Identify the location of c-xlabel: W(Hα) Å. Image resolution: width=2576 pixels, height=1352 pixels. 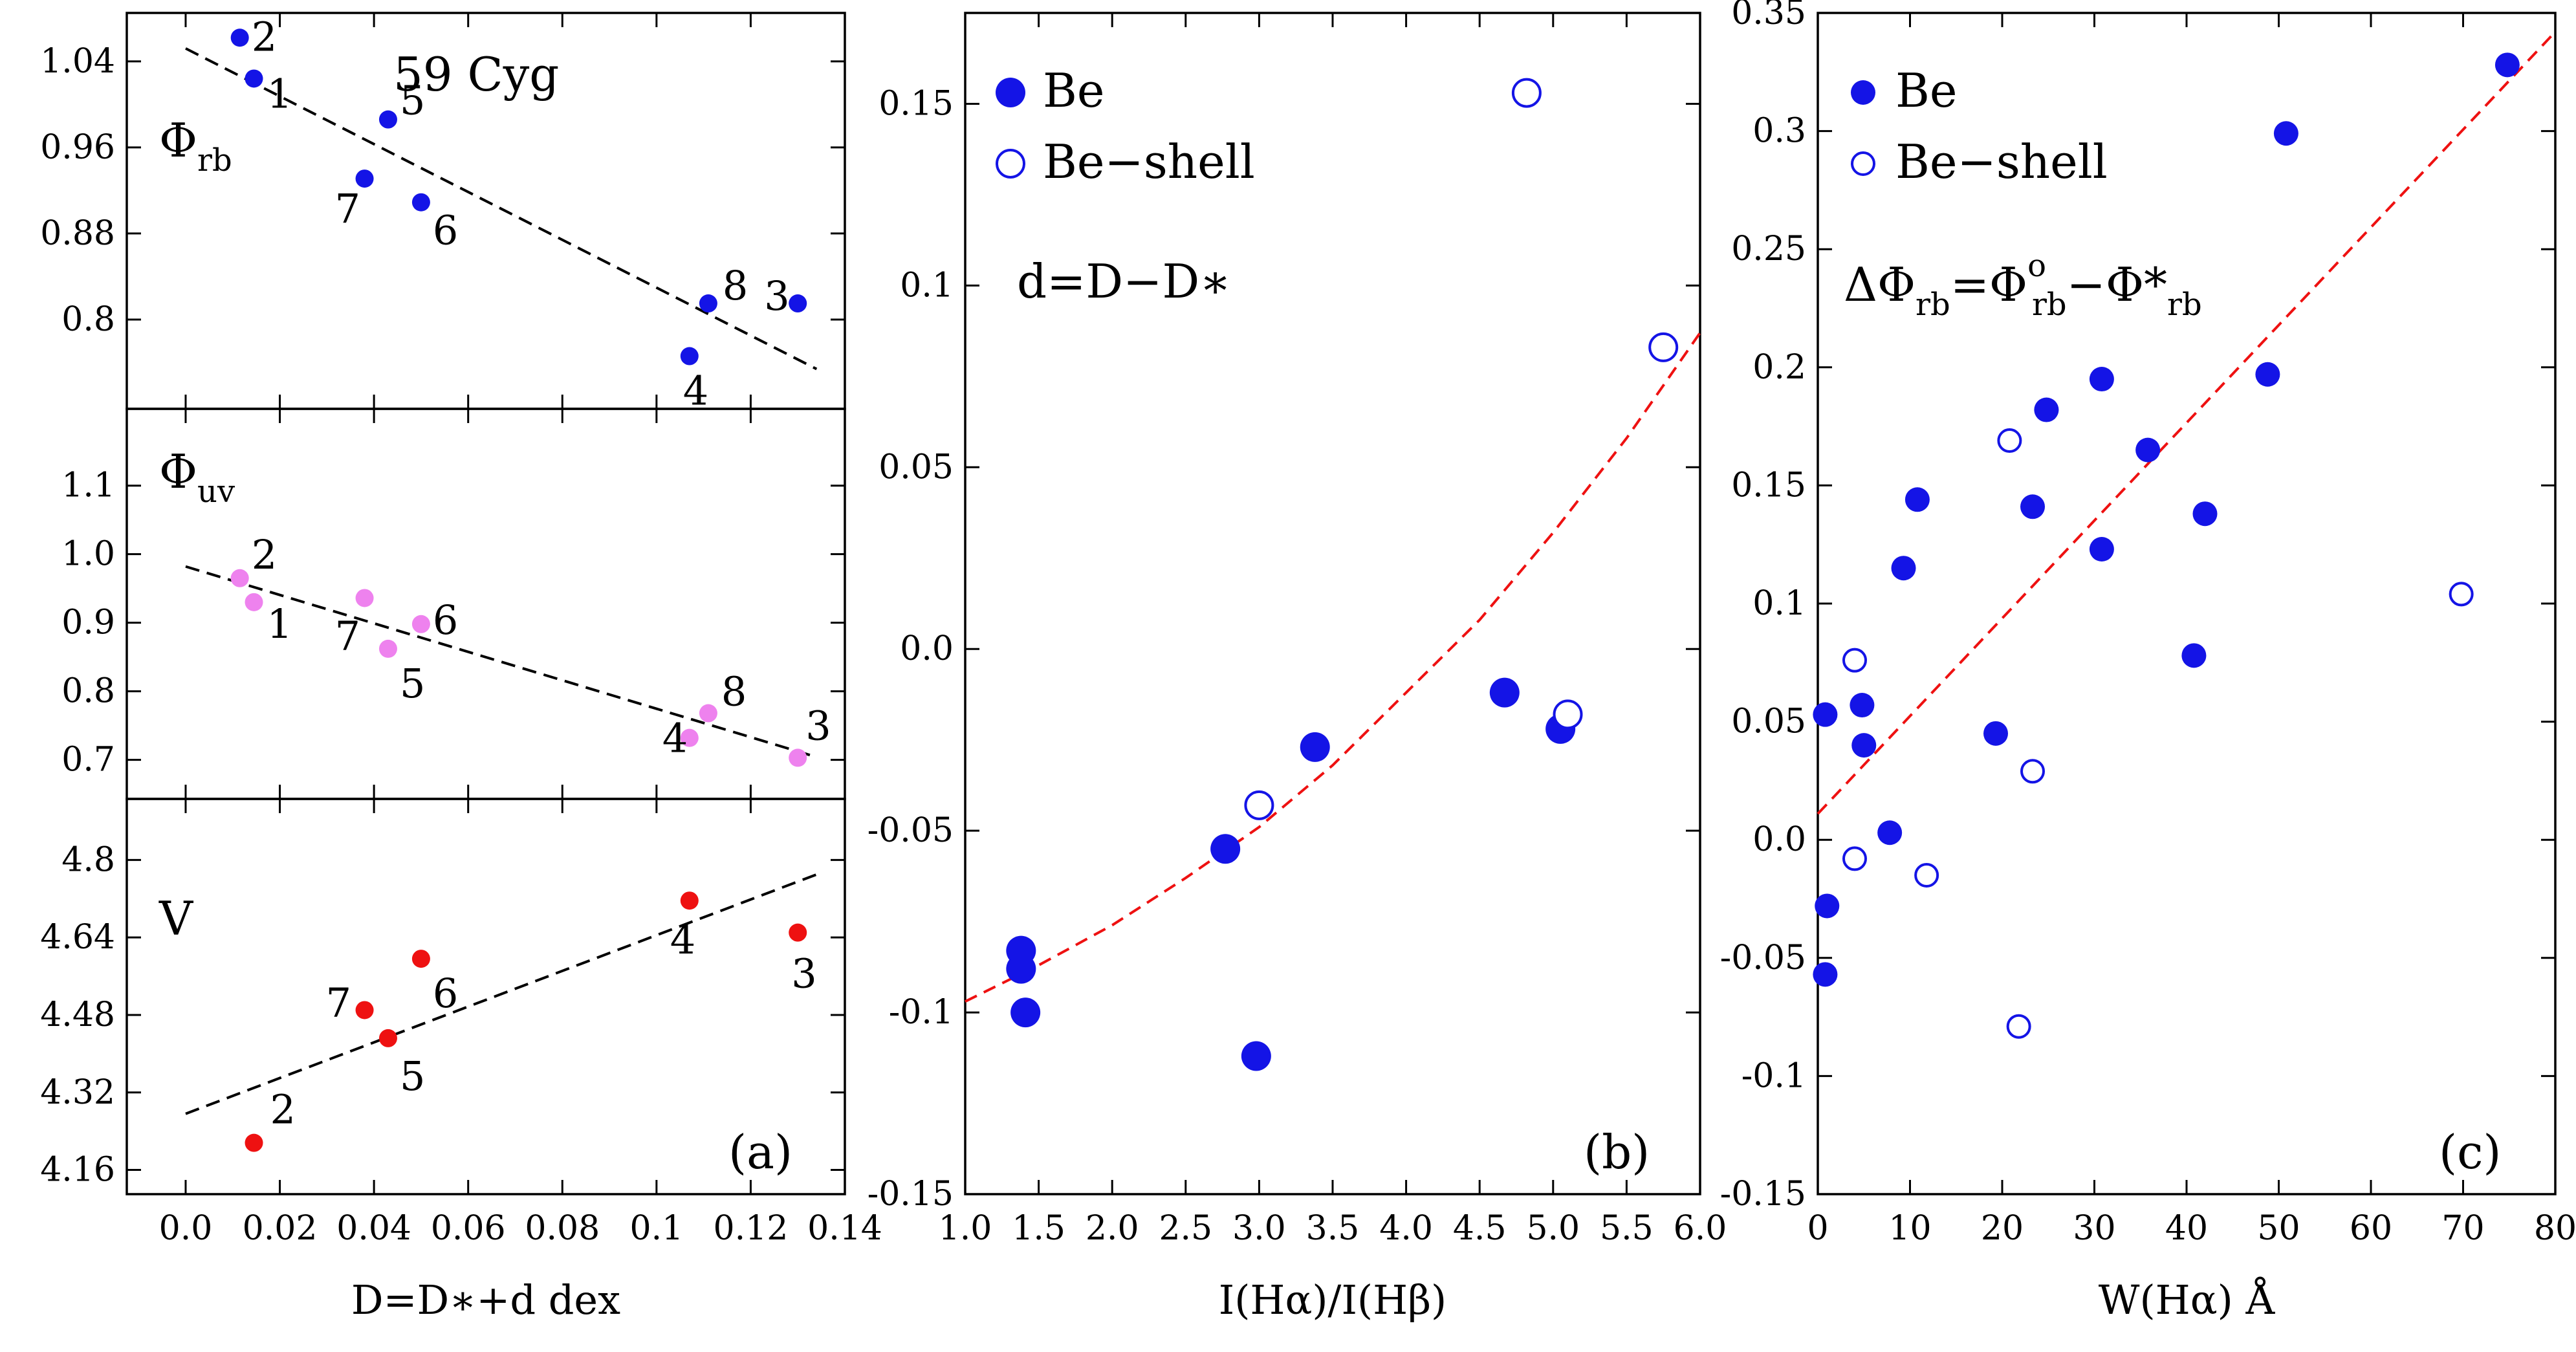
(2187, 1300).